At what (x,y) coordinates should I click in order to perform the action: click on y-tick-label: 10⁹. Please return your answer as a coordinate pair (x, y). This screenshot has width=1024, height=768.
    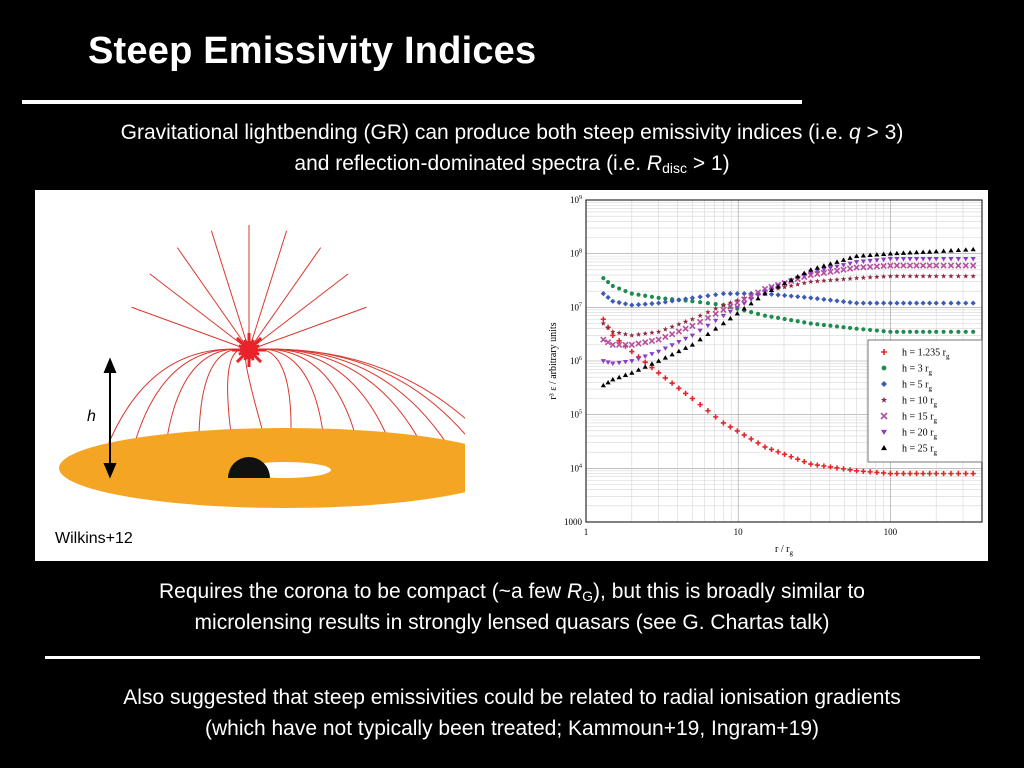
    Looking at the image, I should click on (576, 200).